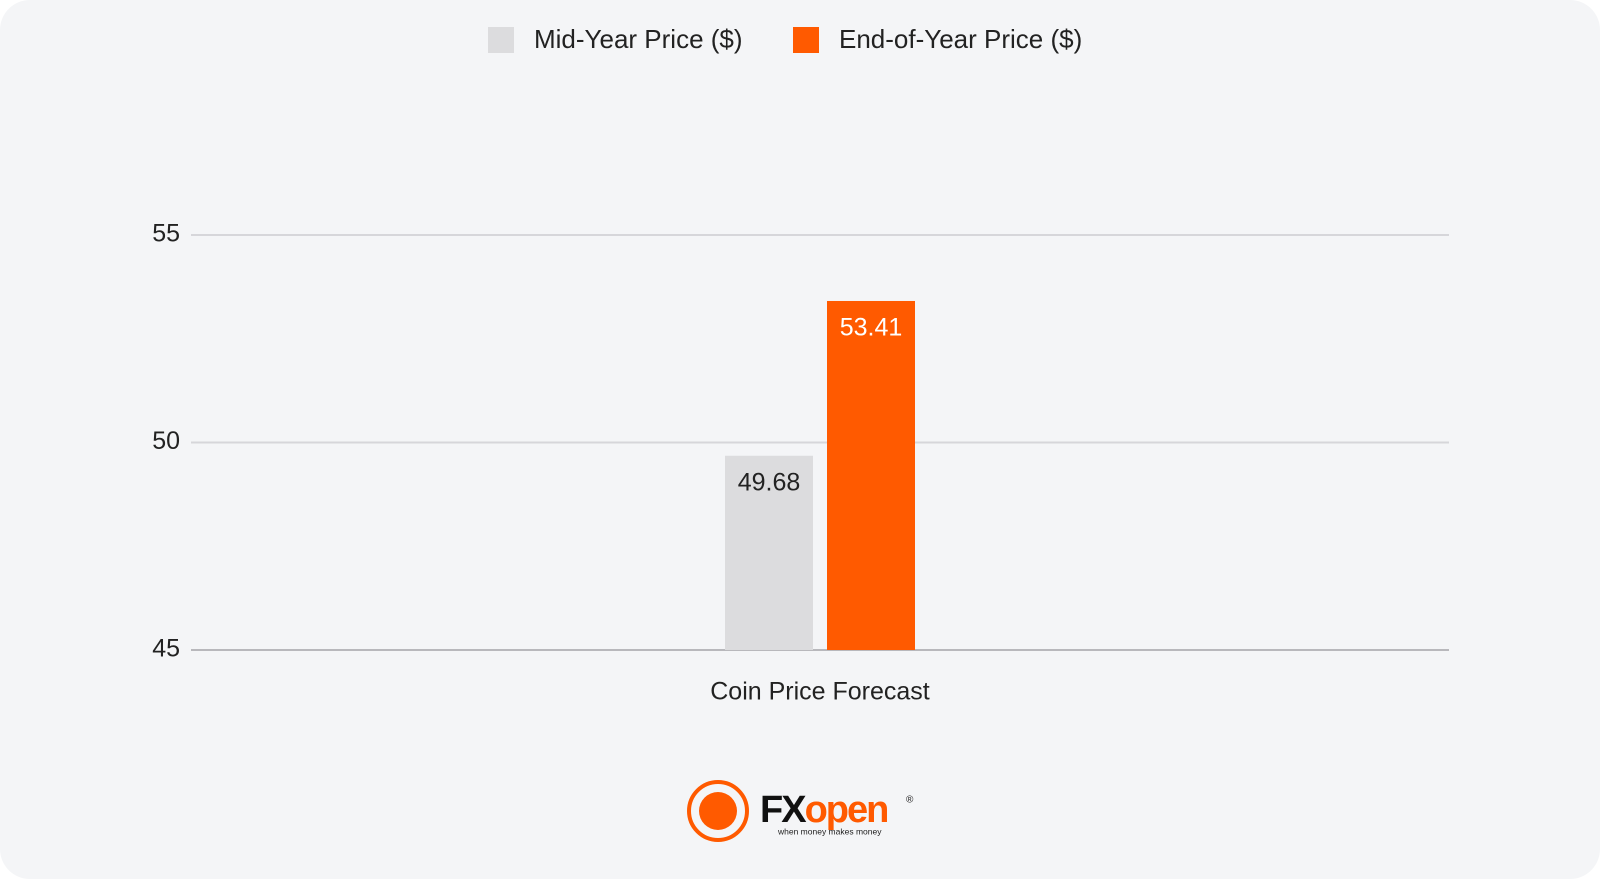  What do you see at coordinates (769, 482) in the screenshot?
I see `value-label: 49.68` at bounding box center [769, 482].